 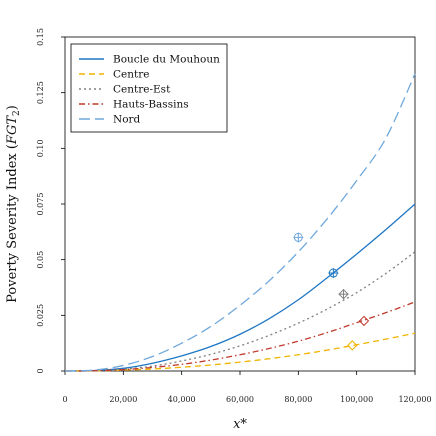 I want to click on x-tick-label: 80,000, so click(x=298, y=399).